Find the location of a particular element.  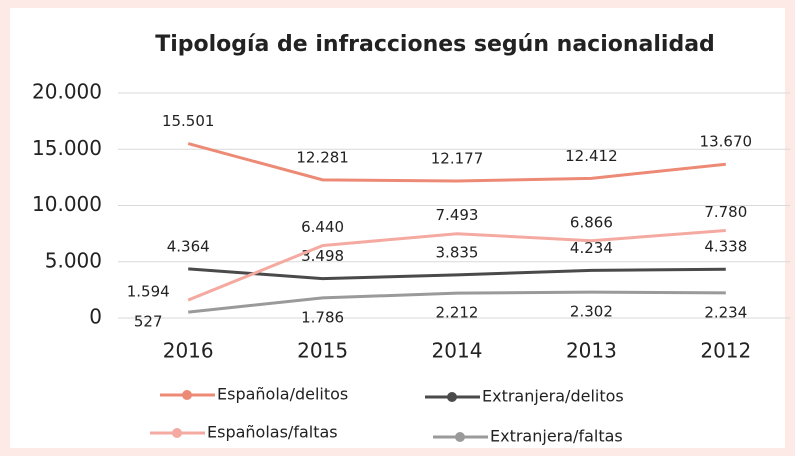

data-label: 7.493 is located at coordinates (457, 215).